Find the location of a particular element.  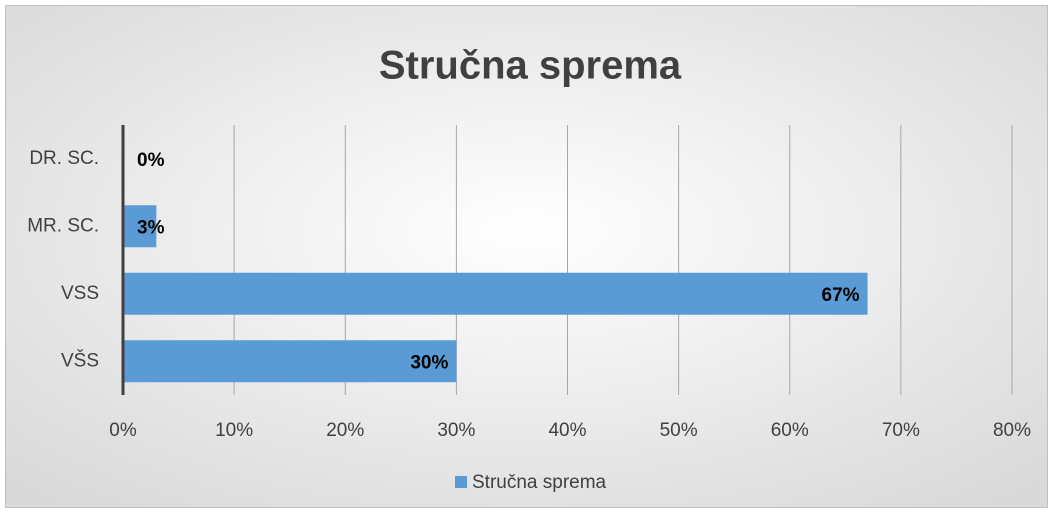

legend-swatch is located at coordinates (461, 482).